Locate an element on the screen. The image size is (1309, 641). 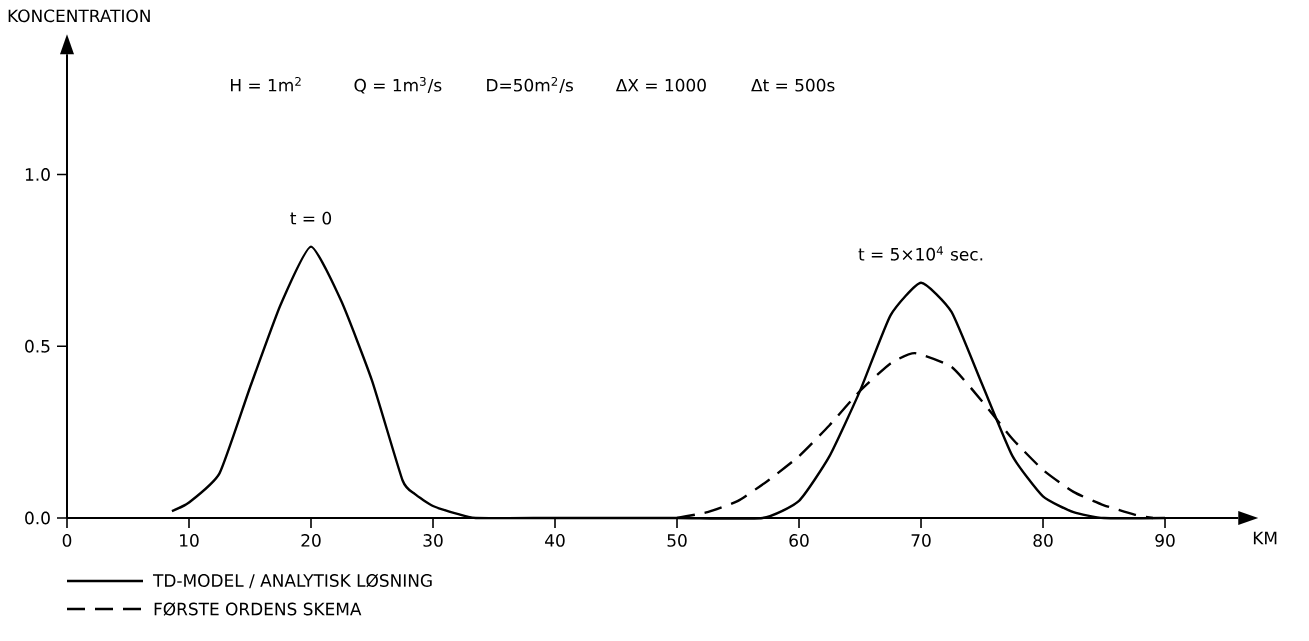
annotation: Q = 1m$^{3}$/s is located at coordinates (398, 85).